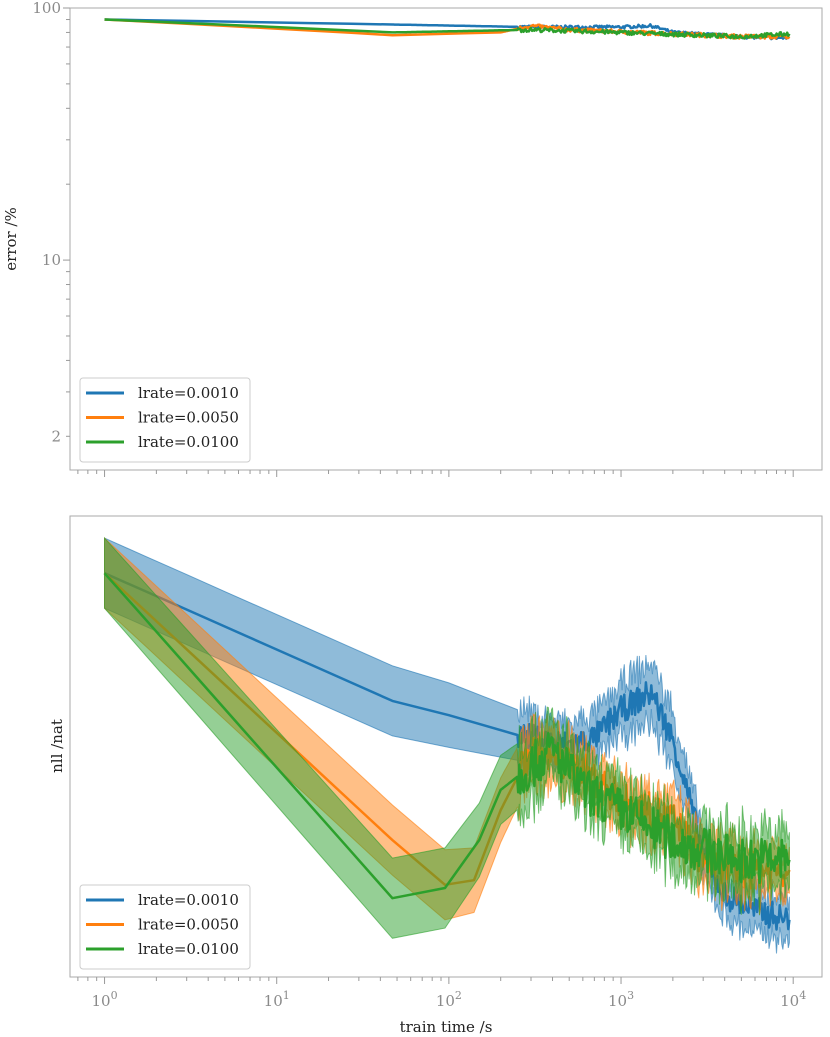 This screenshot has height=1037, width=830. Describe the element at coordinates (449, 999) in the screenshot. I see `x-tick-label: 10²` at that location.